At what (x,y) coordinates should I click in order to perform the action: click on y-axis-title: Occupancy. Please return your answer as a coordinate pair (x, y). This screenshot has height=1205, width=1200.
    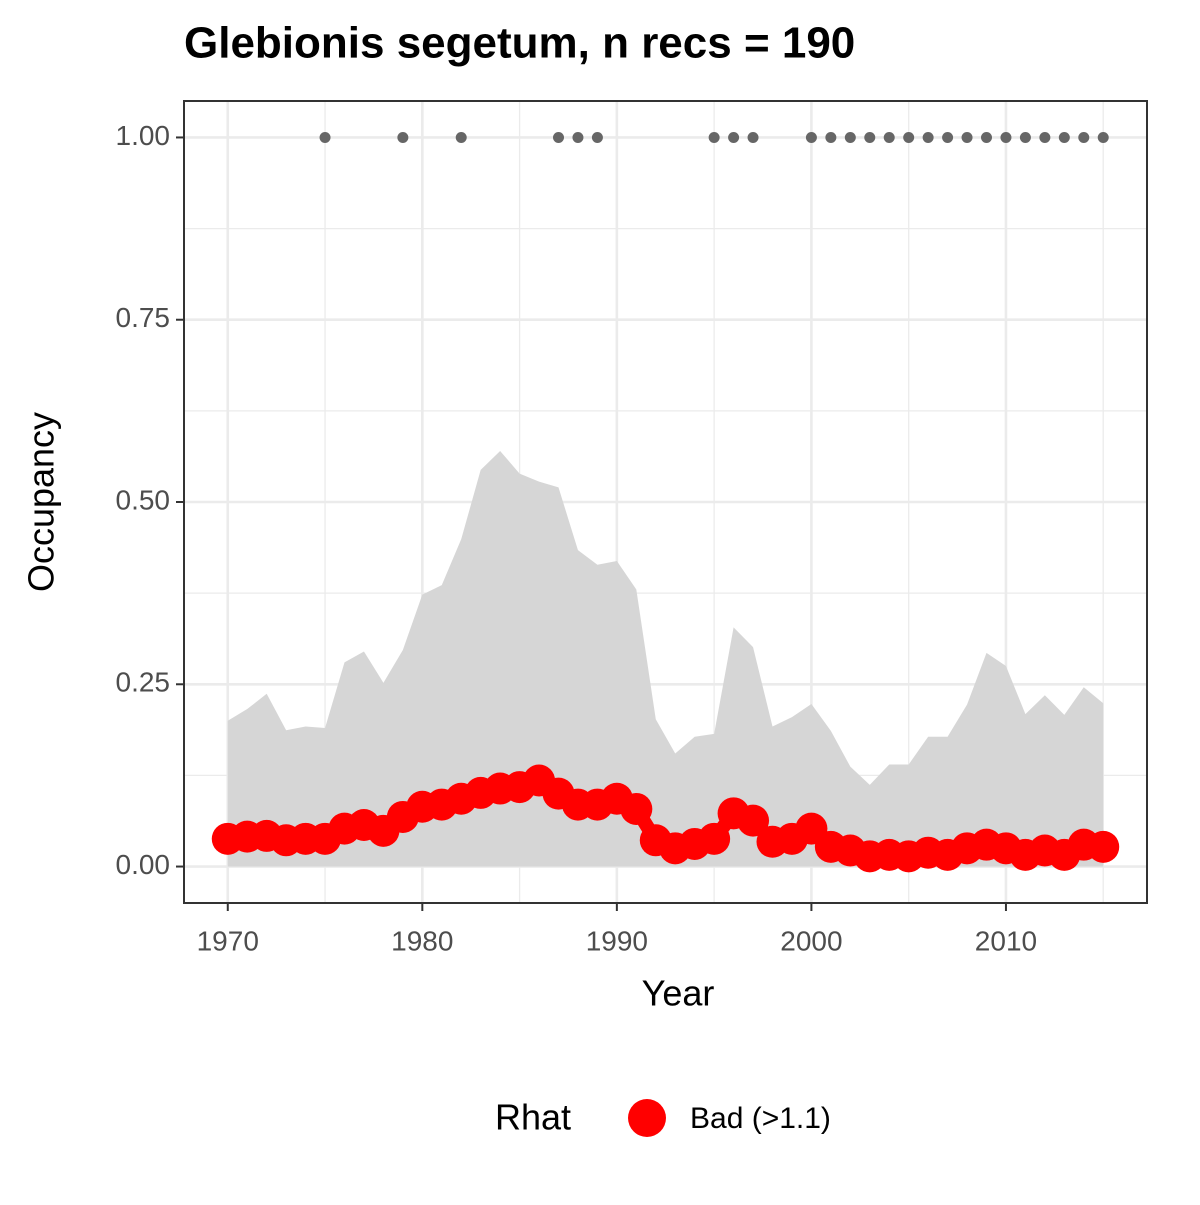
    Looking at the image, I should click on (41, 502).